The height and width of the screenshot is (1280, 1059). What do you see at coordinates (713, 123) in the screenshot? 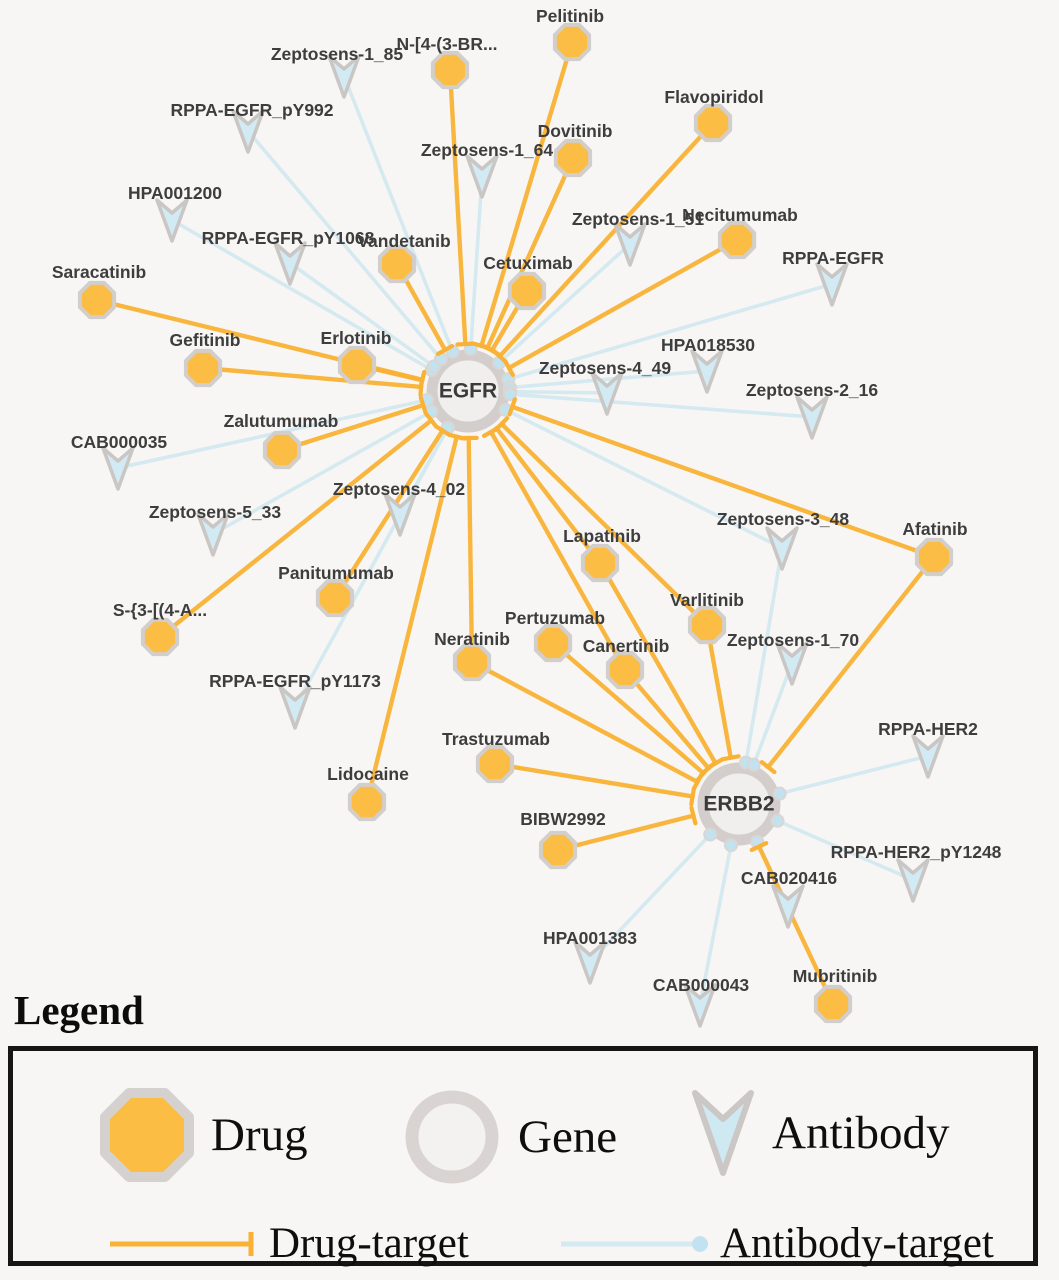
I see `drug-node-flavopiridol` at bounding box center [713, 123].